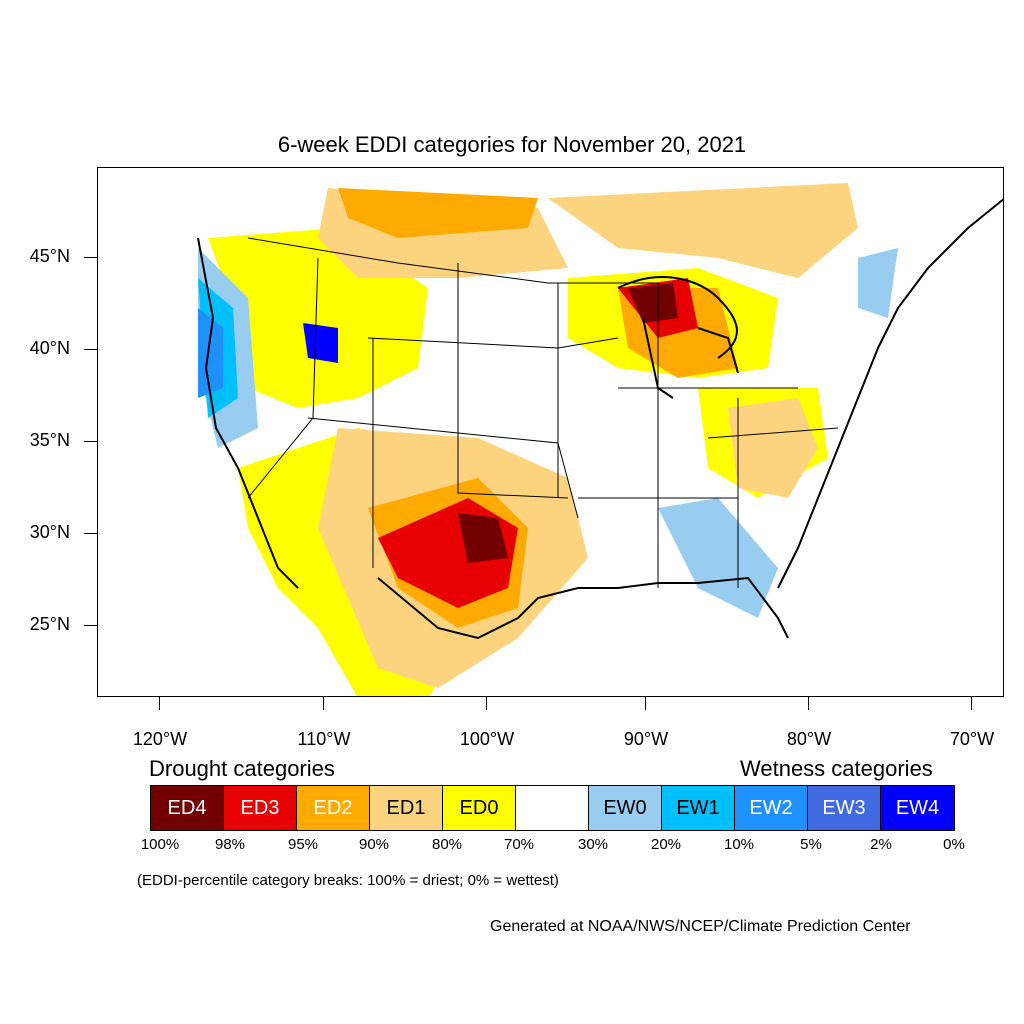 This screenshot has width=1024, height=1024. Describe the element at coordinates (49, 348) in the screenshot. I see `lat-label: 40°N` at that location.